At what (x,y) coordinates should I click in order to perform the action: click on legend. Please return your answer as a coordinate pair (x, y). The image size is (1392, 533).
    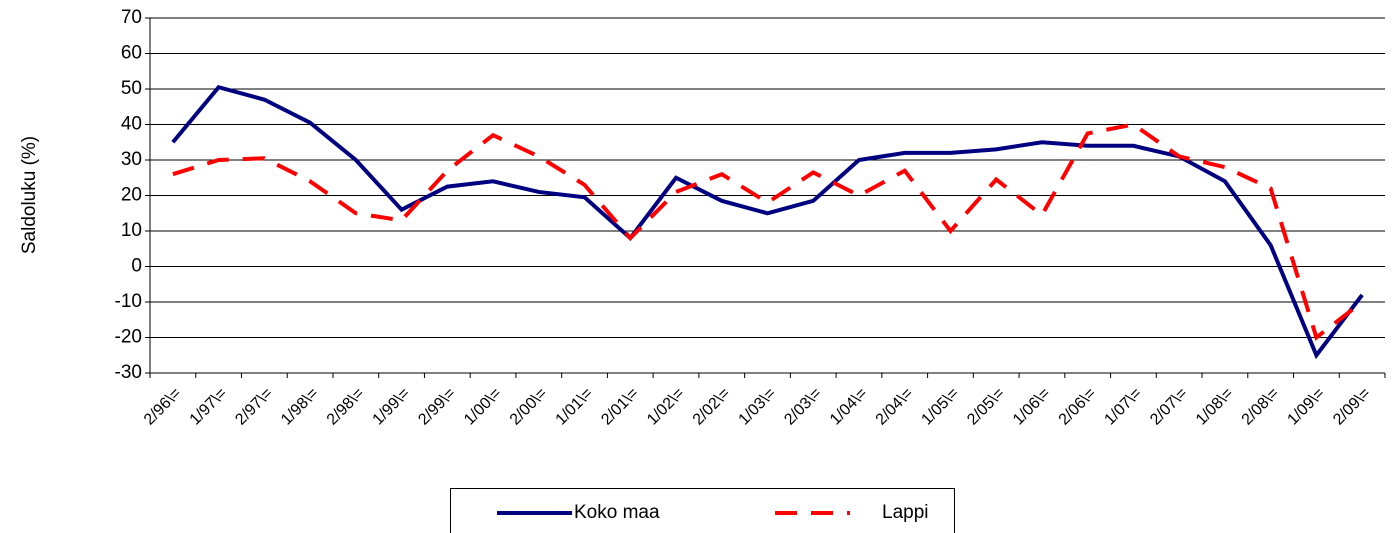
    Looking at the image, I should click on (702, 510).